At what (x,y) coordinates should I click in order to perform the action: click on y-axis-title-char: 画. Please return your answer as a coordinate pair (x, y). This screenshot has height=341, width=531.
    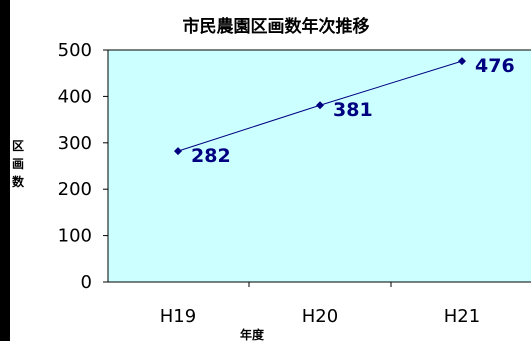
    Looking at the image, I should click on (18, 164).